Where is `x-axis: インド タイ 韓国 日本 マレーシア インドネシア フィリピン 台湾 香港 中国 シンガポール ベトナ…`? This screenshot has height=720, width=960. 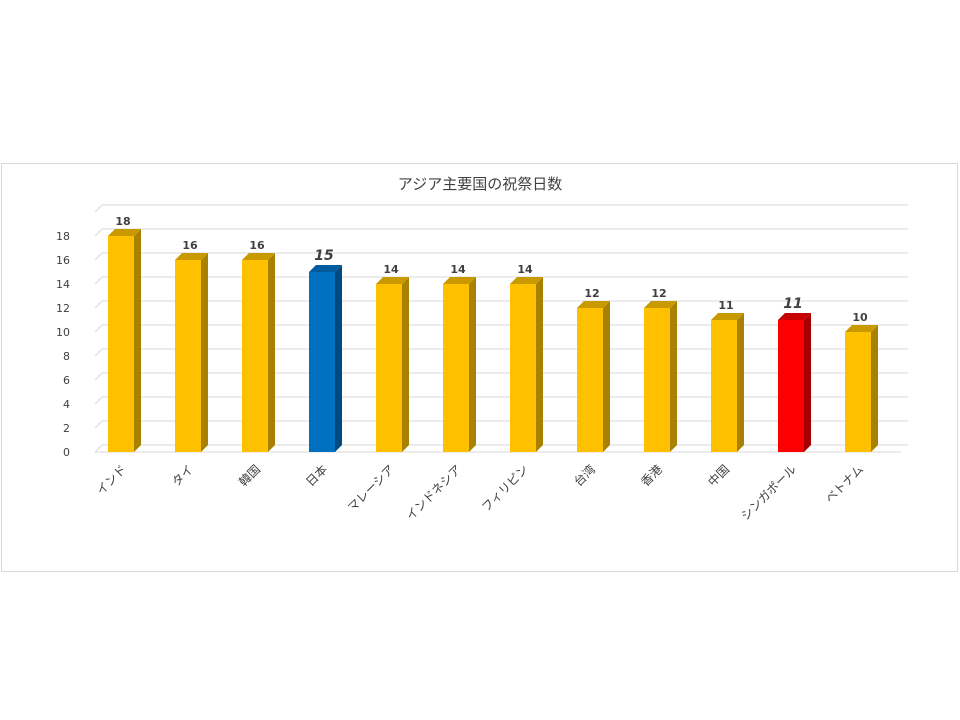 x-axis: インド タイ 韓国 日本 マレーシア インドネシア フィリピン 台湾 香港 中国 シンガポール ベトナ… is located at coordinates (480, 493).